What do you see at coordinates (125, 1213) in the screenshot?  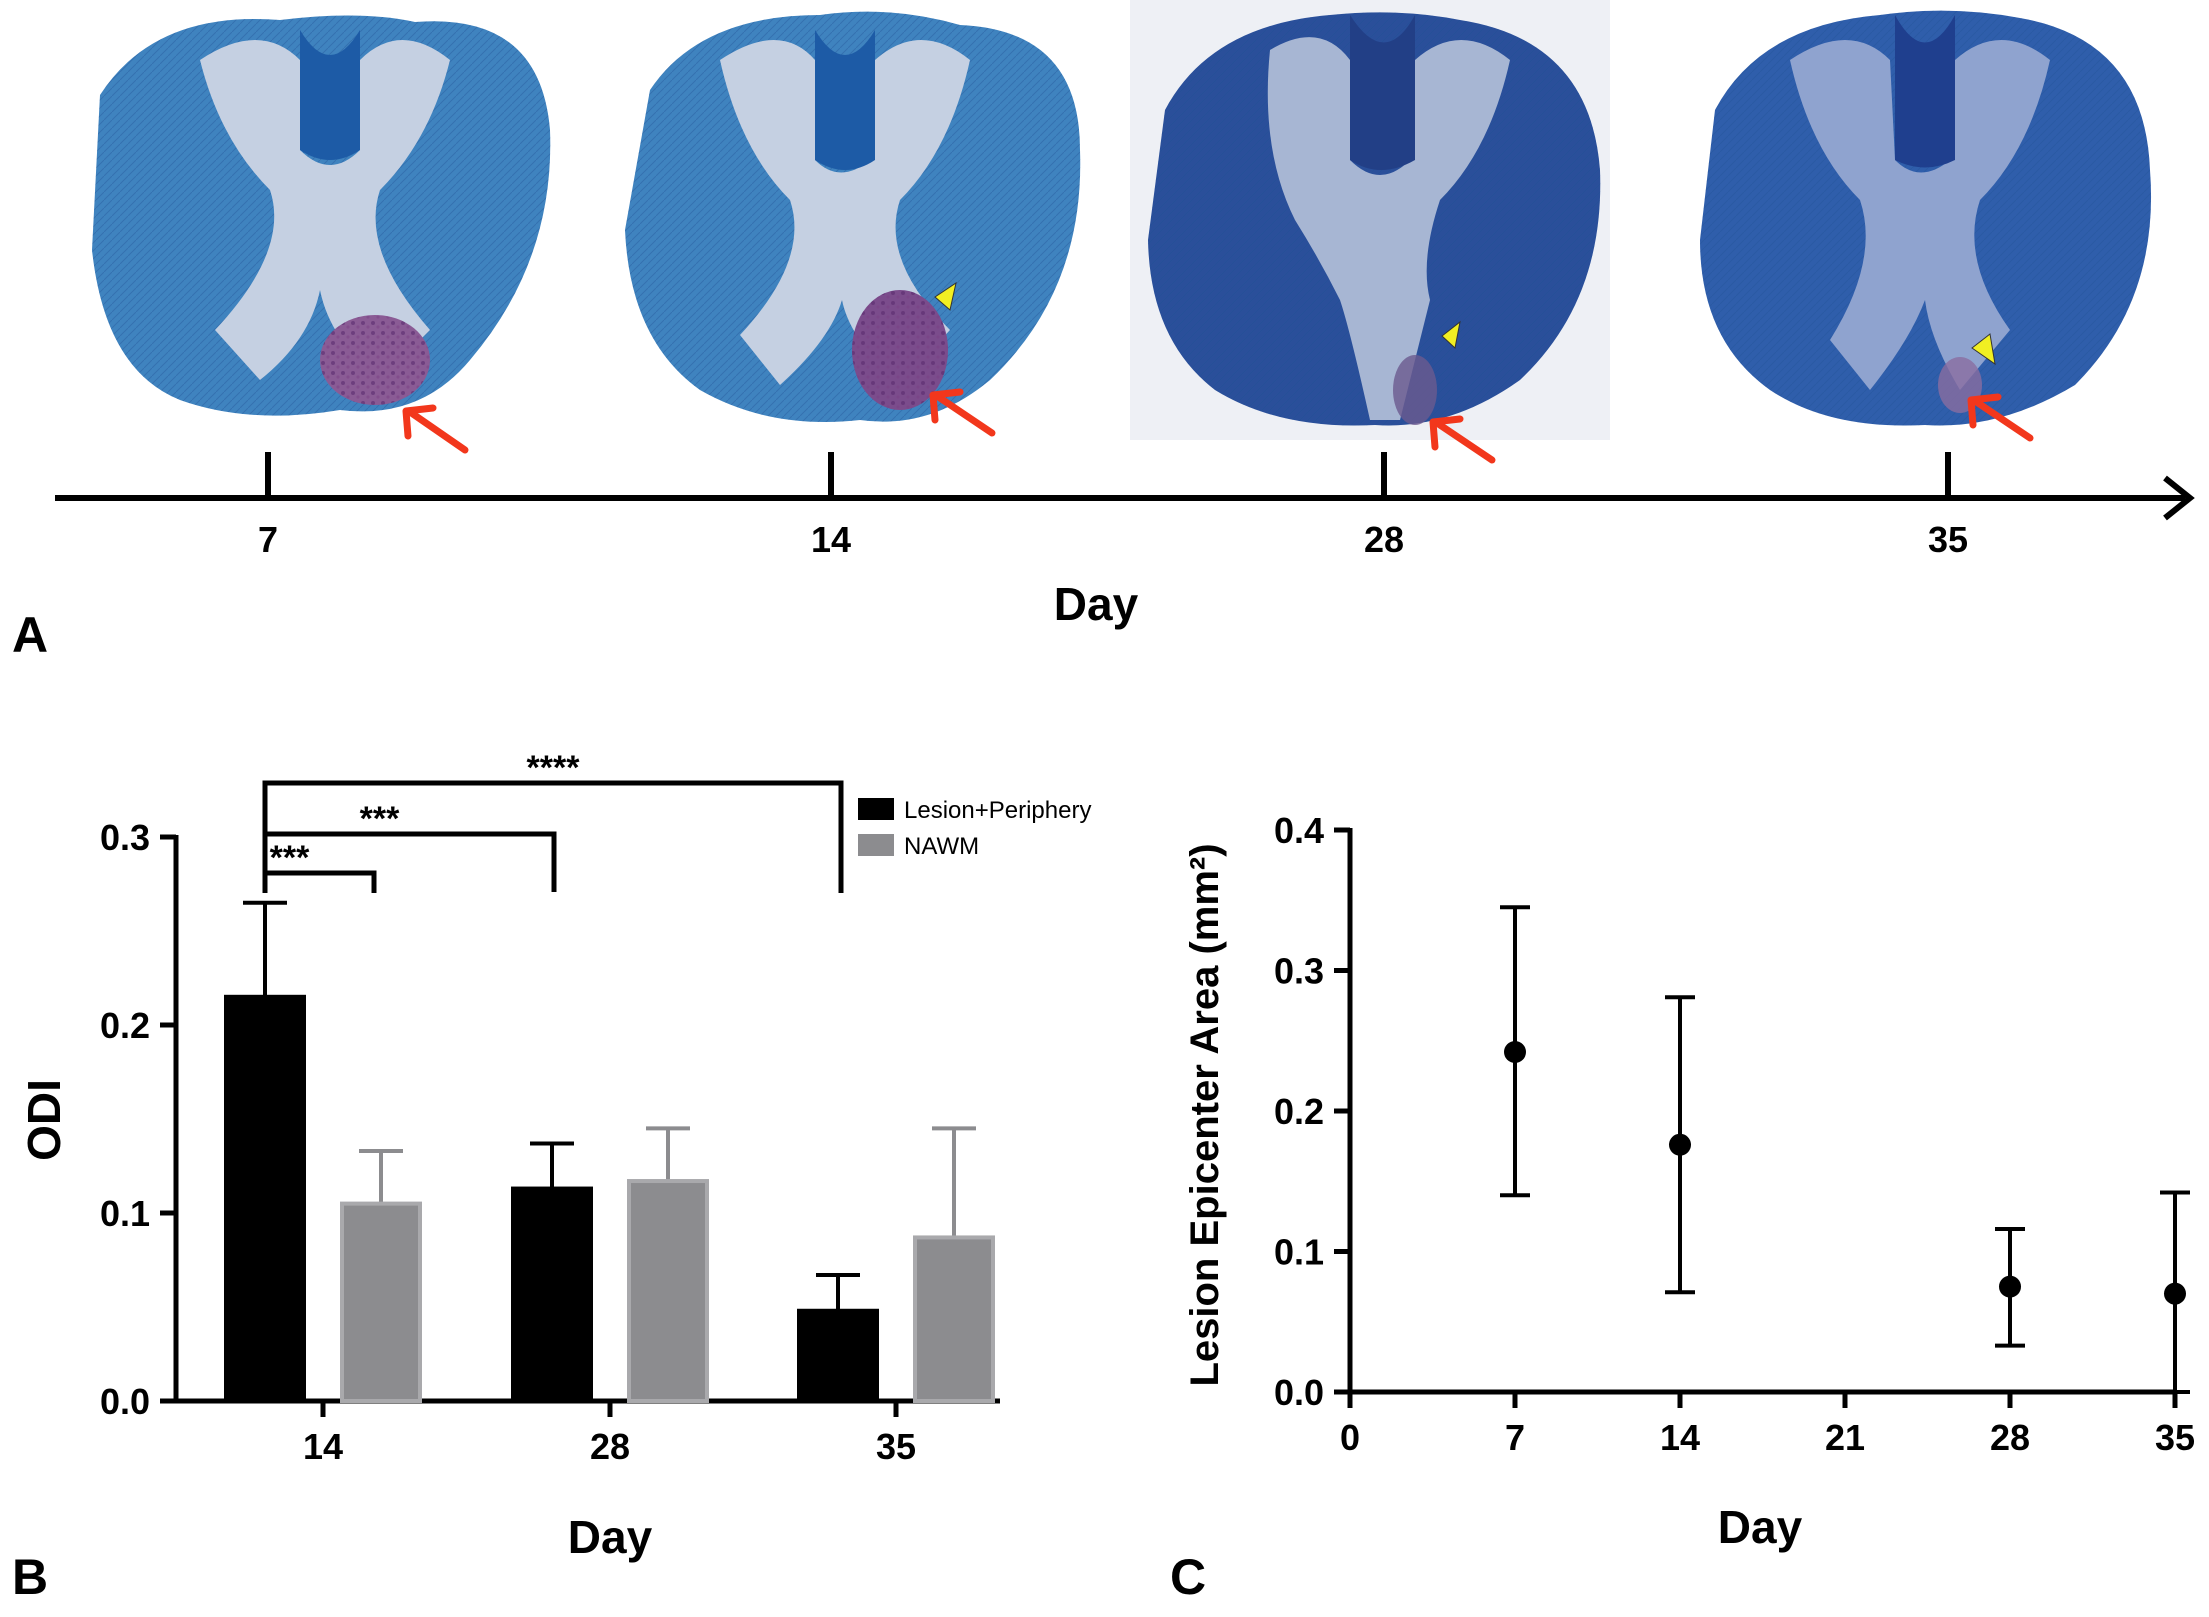 I see `b-y-tick-label: 0.1` at bounding box center [125, 1213].